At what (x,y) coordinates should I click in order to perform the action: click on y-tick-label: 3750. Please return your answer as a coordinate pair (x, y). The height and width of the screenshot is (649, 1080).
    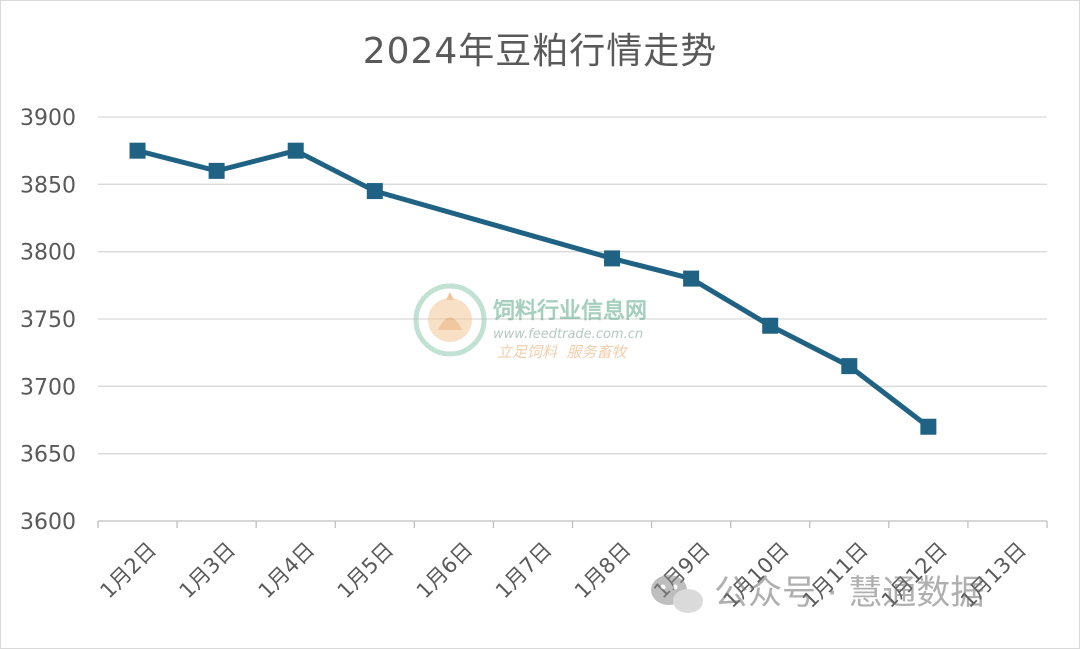
    Looking at the image, I should click on (48, 320).